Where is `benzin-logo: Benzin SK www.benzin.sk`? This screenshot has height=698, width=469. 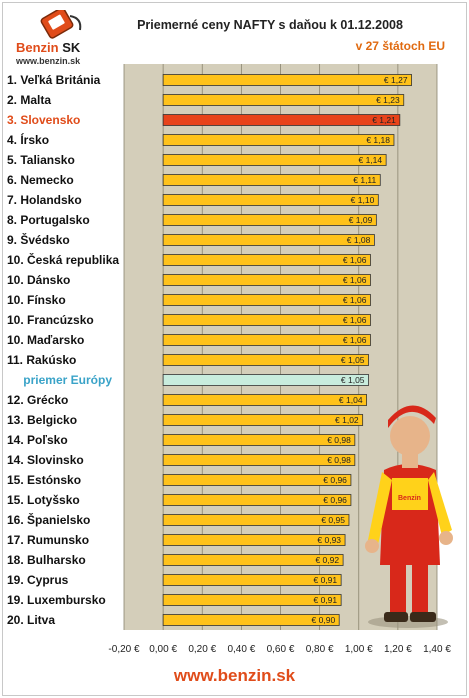 benzin-logo: Benzin SK www.benzin.sk is located at coordinates (55, 39).